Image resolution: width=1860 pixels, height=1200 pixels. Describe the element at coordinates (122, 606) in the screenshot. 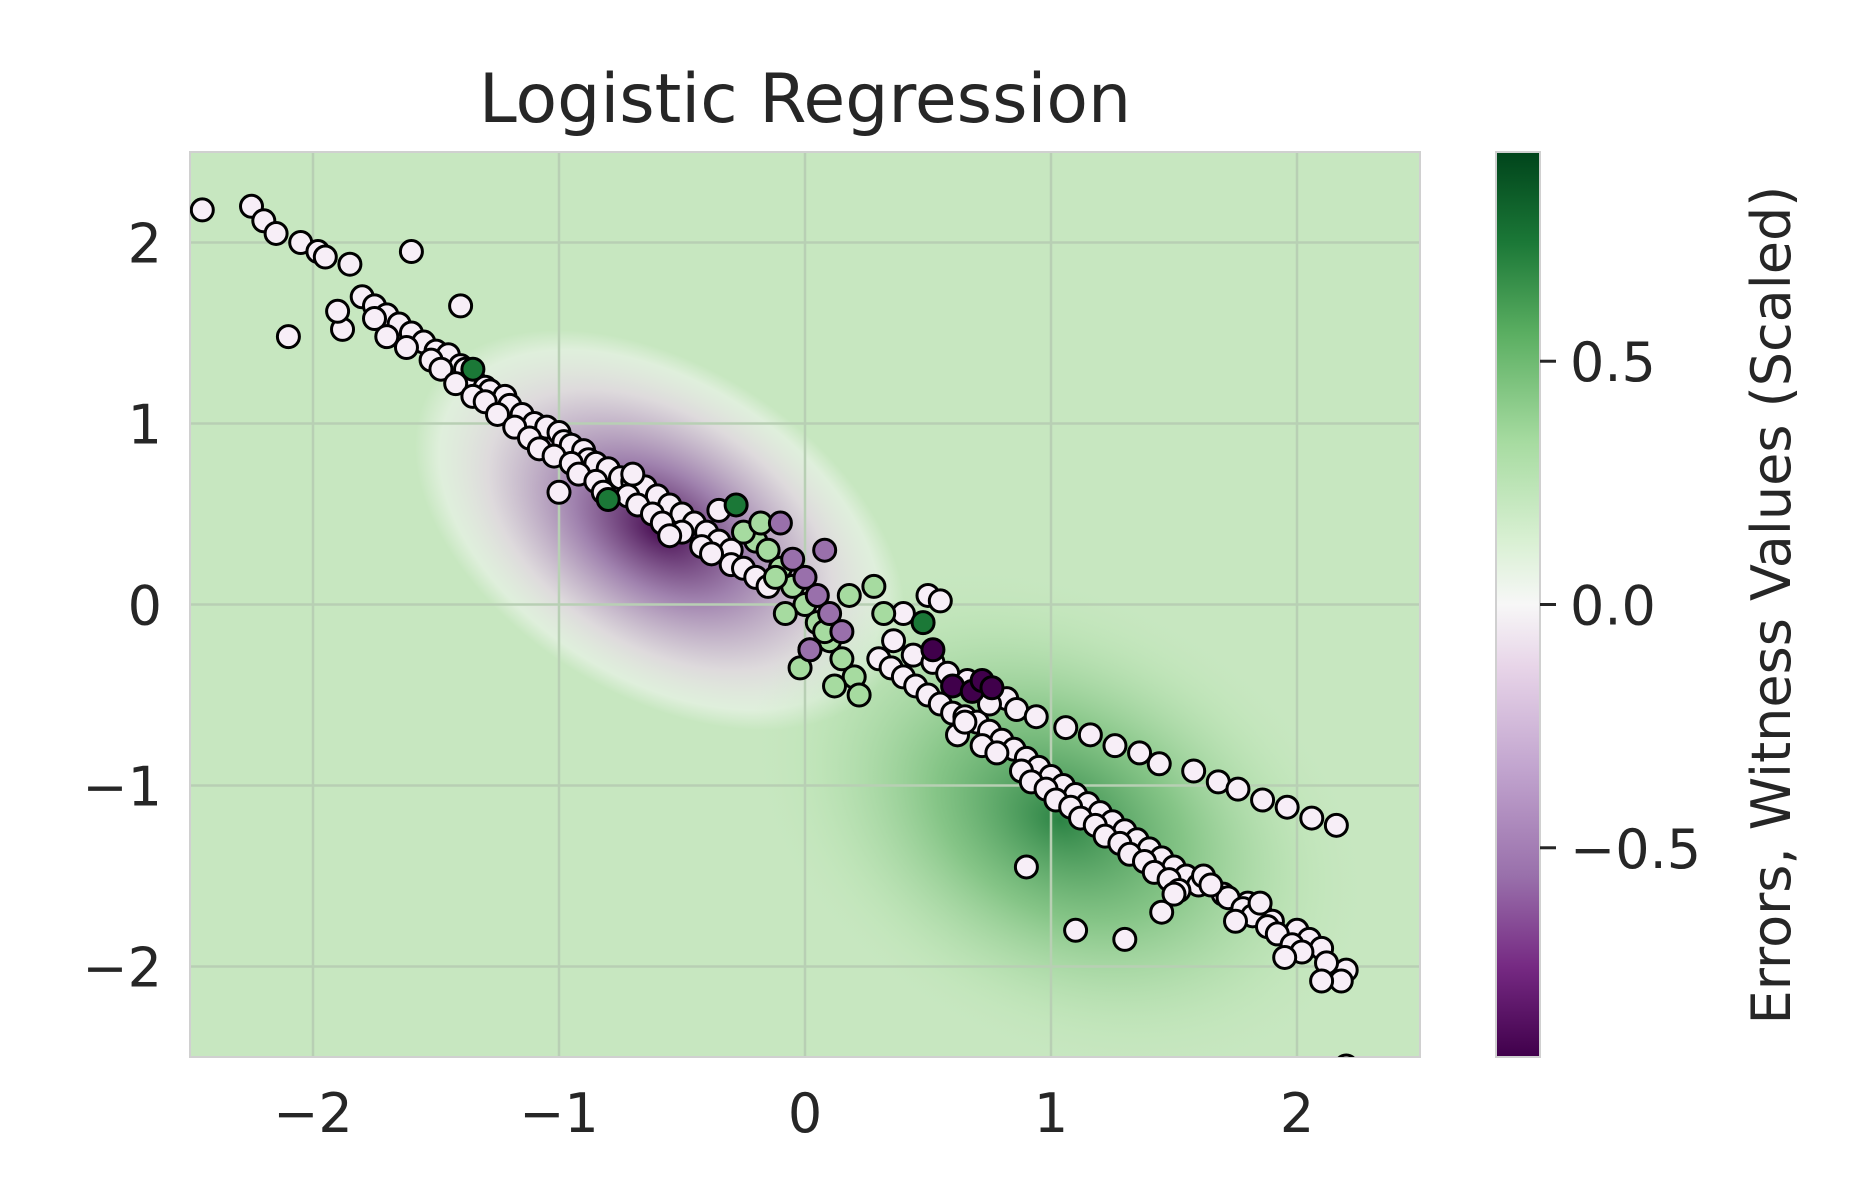

I see `y-axis: −2 −1 0 1 2` at that location.